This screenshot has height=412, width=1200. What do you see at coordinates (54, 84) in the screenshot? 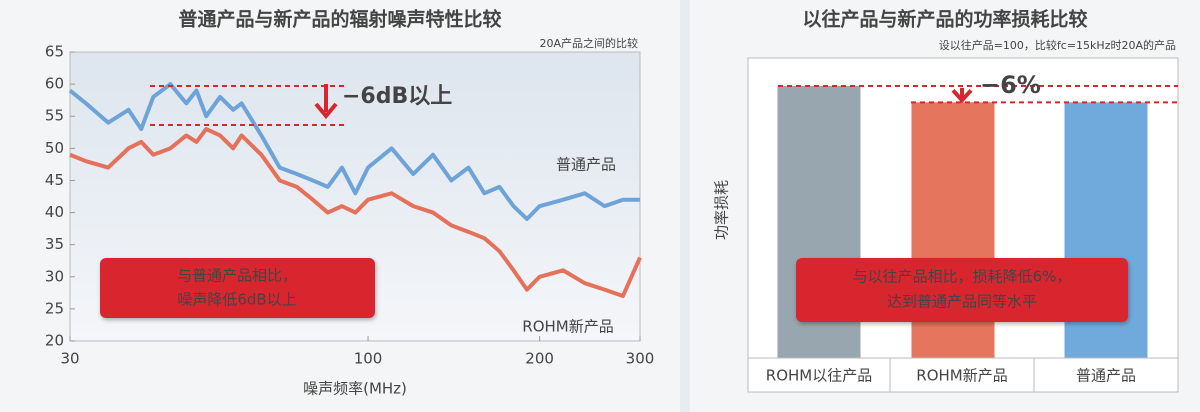
I see `y-tick-label: 60` at bounding box center [54, 84].